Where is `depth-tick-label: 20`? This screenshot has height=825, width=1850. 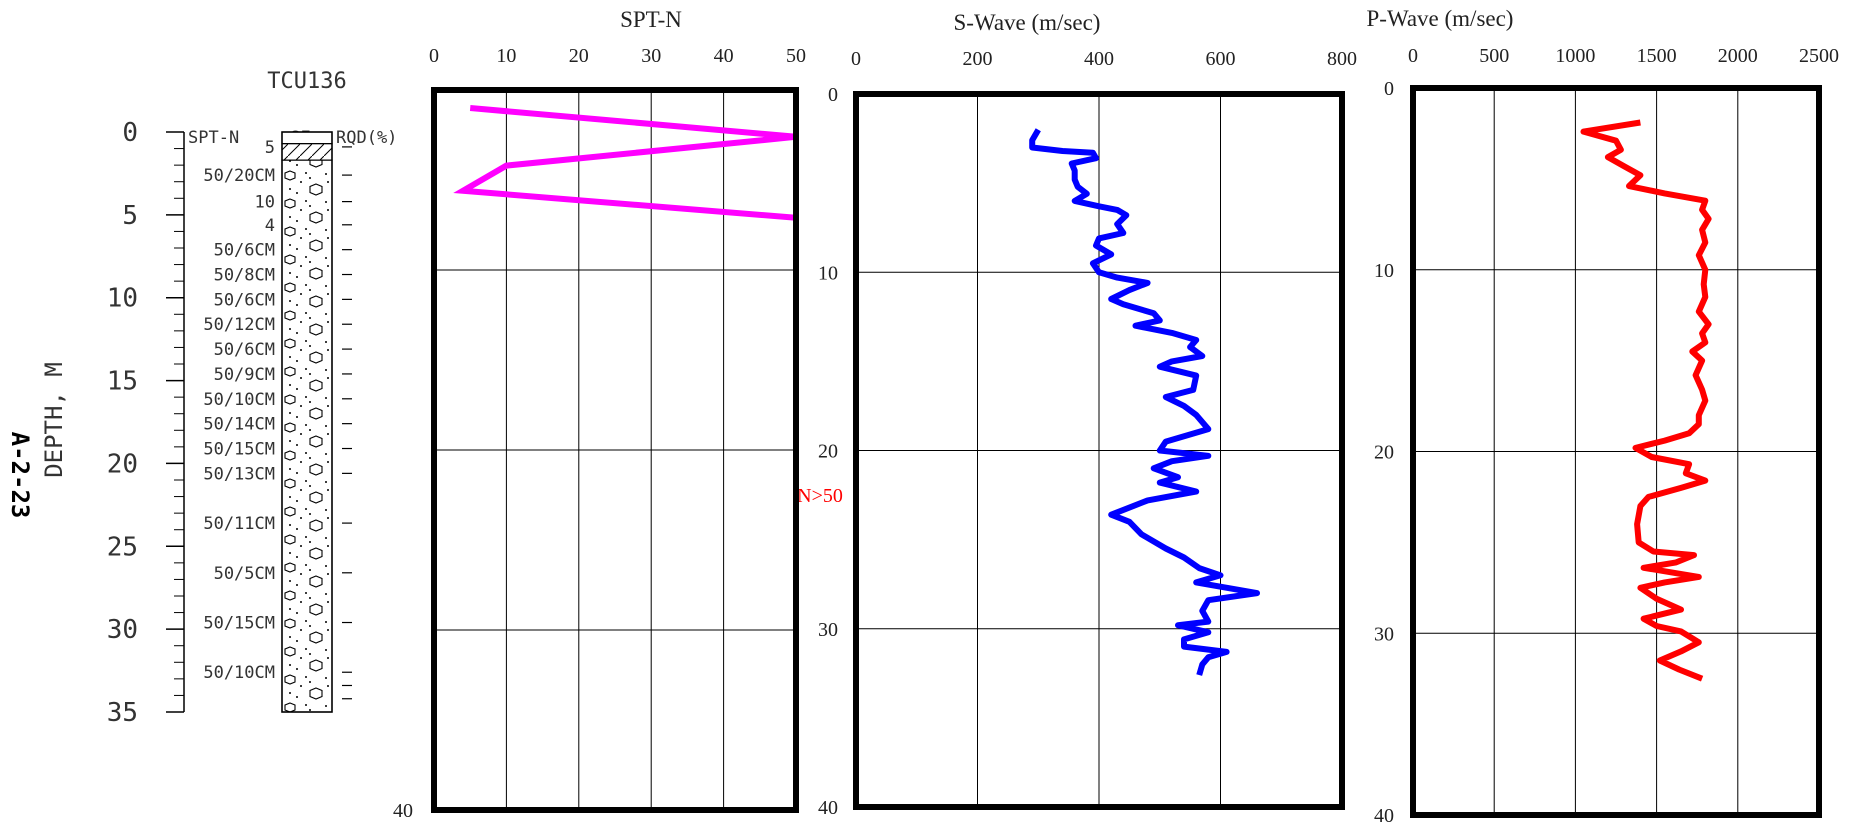 depth-tick-label: 20 is located at coordinates (122, 464).